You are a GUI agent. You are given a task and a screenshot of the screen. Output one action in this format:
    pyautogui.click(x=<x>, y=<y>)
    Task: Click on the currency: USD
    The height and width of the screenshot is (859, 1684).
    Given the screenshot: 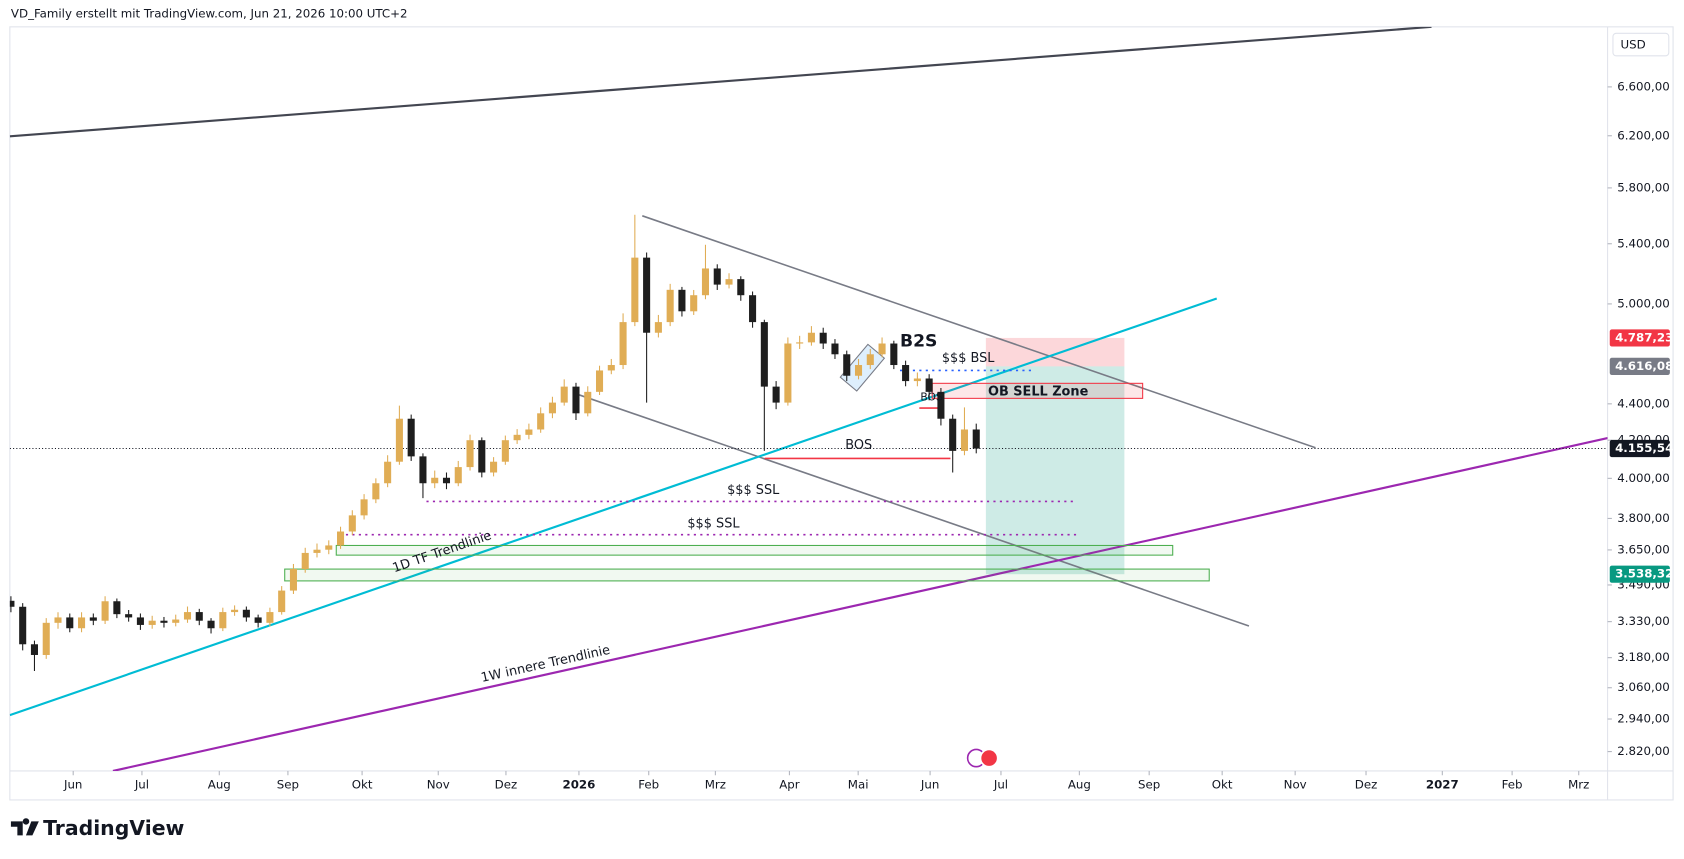 What is the action you would take?
    pyautogui.click(x=1632, y=45)
    